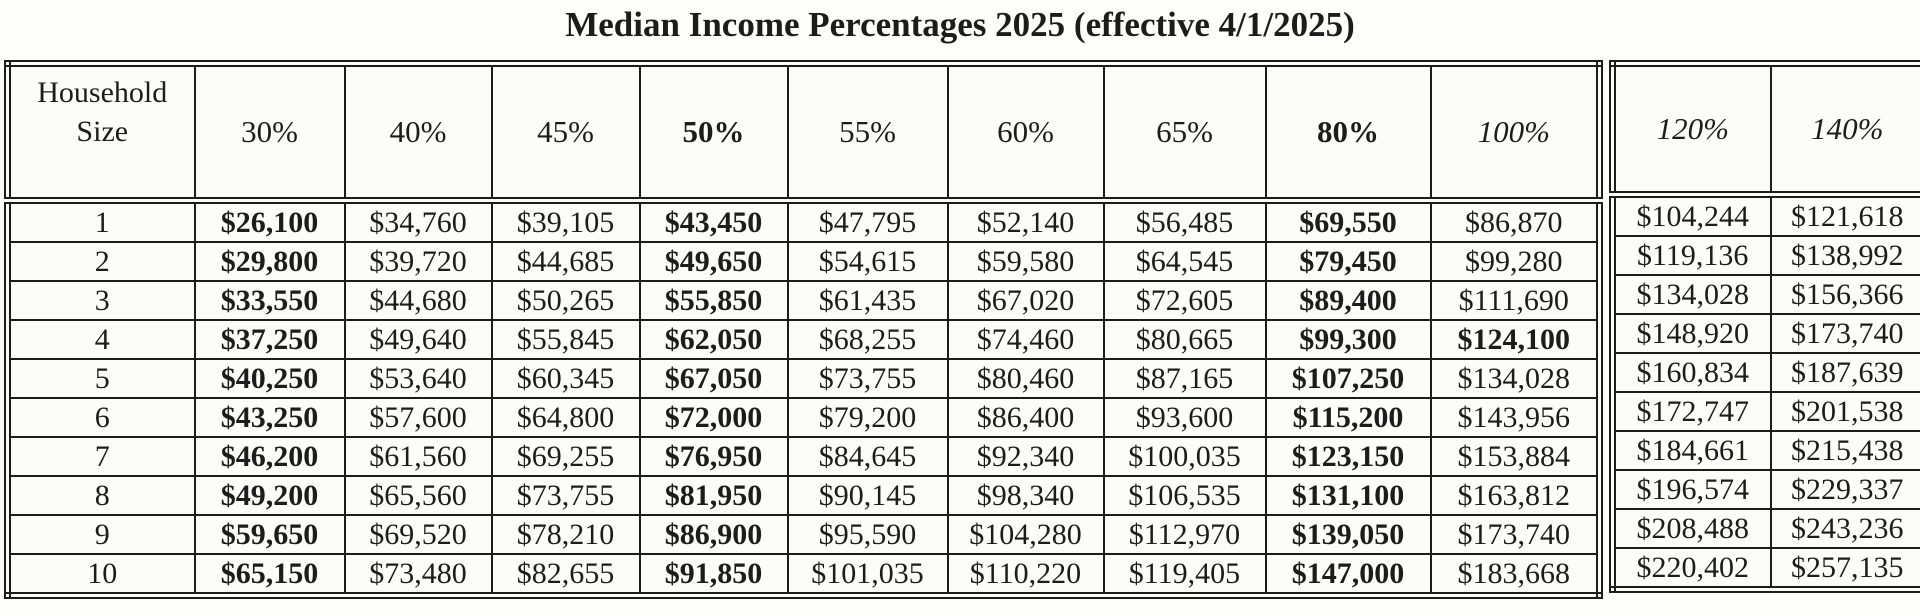  What do you see at coordinates (1348, 378) in the screenshot?
I see `income-value-cell: $107,250` at bounding box center [1348, 378].